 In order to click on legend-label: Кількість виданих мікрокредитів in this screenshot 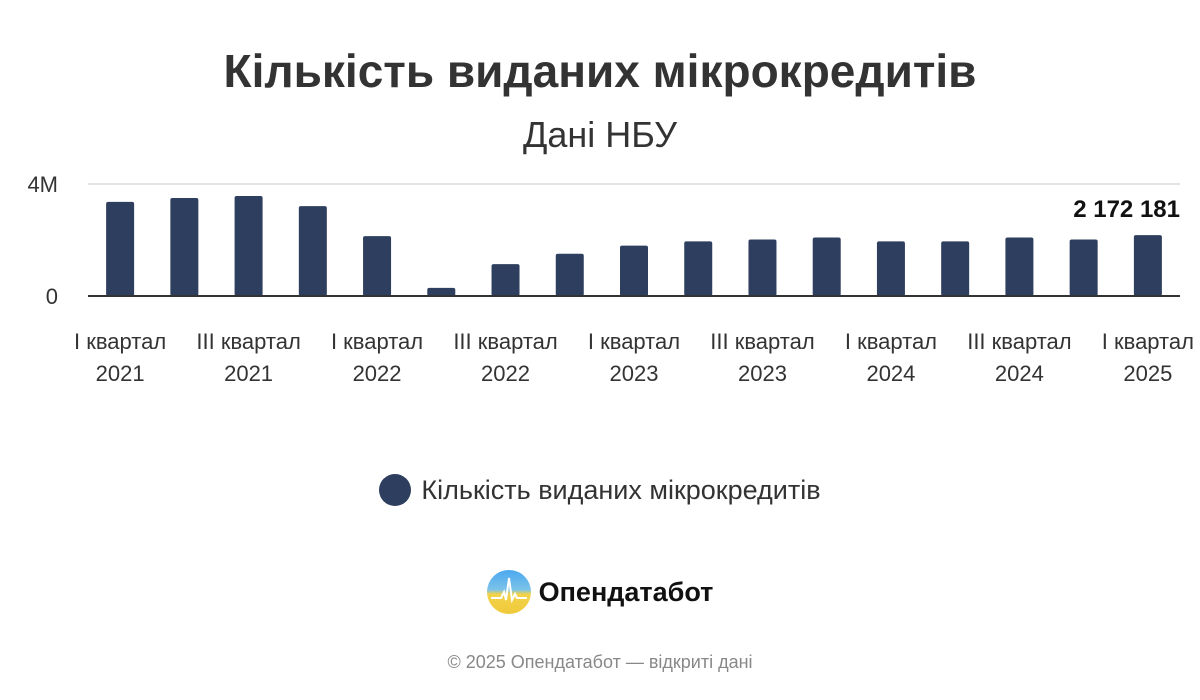, I will do `click(621, 489)`.